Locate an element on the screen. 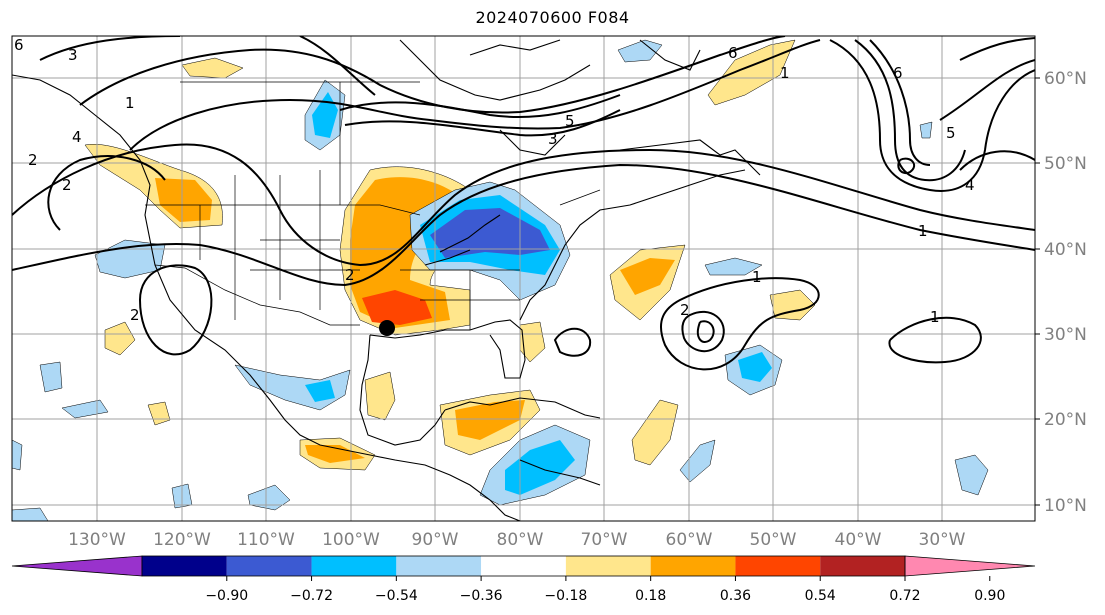 The image size is (1105, 615). colorbar-extend-low is located at coordinates (77, 566).